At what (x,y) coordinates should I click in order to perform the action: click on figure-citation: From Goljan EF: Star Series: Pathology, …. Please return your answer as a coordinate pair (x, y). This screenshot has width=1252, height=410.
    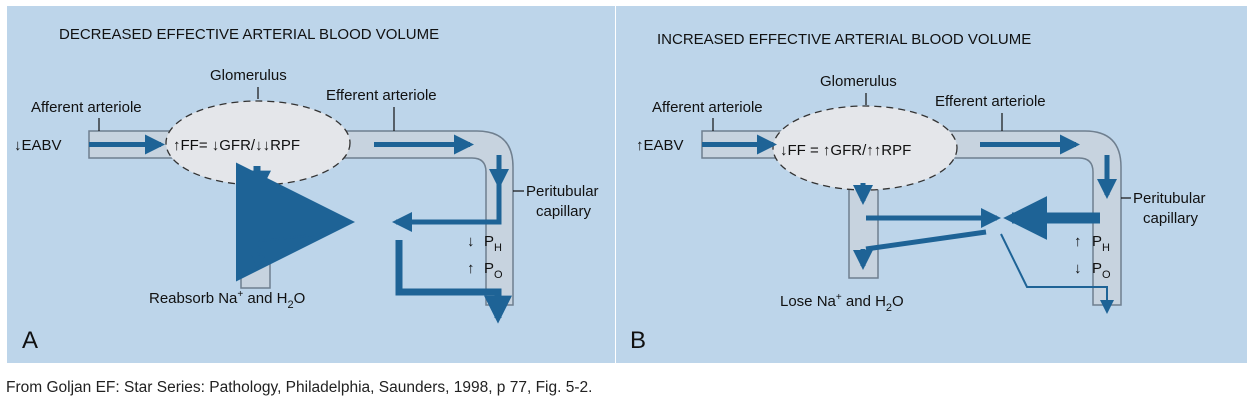
    Looking at the image, I should click on (299, 387).